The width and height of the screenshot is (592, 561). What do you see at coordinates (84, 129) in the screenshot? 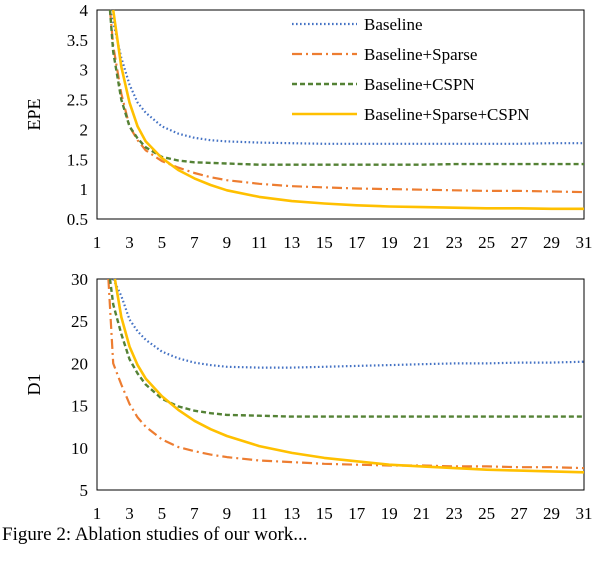
I see `y-tick-label: 2` at bounding box center [84, 129].